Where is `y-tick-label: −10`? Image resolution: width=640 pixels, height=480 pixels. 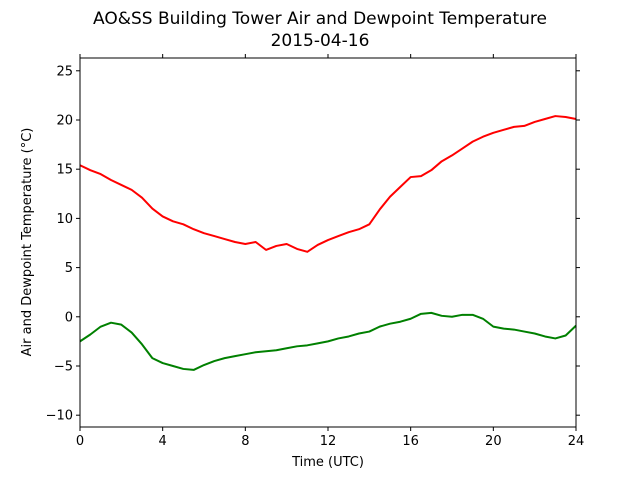
y-tick-label: −10 is located at coordinates (59, 416).